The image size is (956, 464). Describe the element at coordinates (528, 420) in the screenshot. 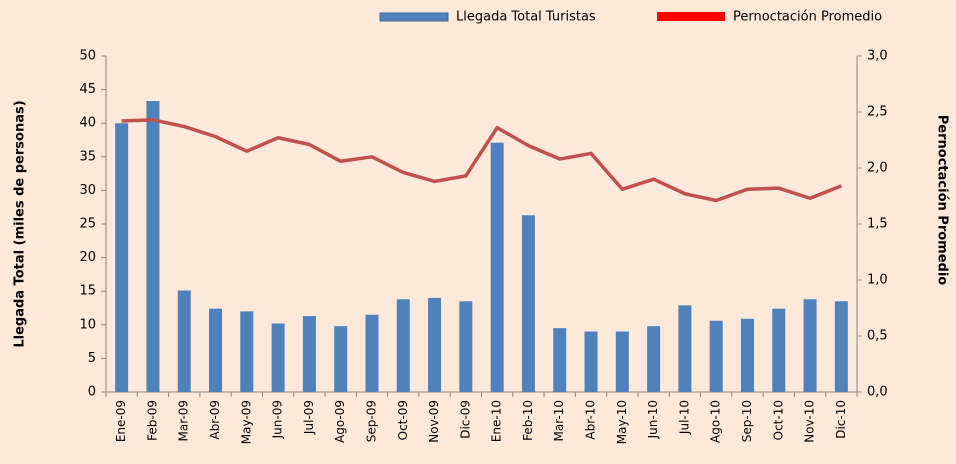

I see `x-tick-label: Feb-10` at that location.